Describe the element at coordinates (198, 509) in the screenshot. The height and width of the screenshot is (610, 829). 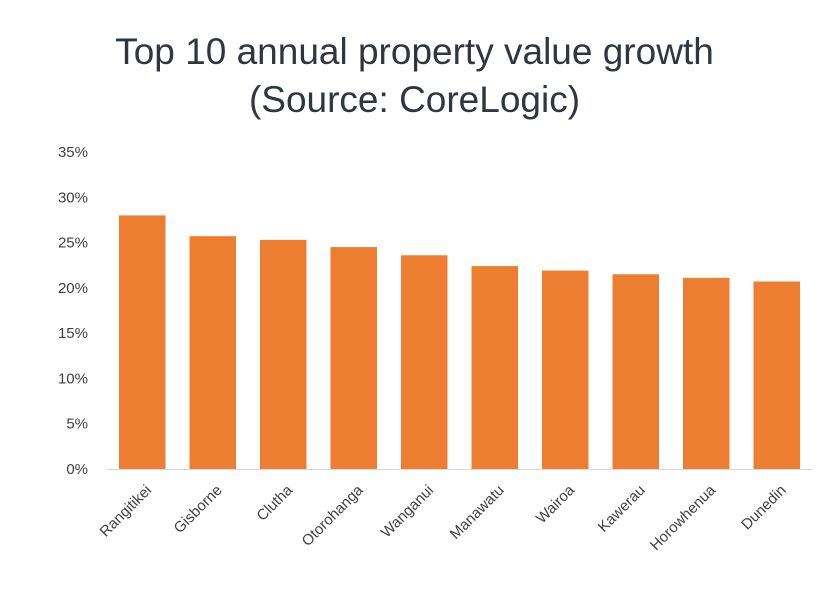
I see `x-tick-label: Gisborne` at that location.